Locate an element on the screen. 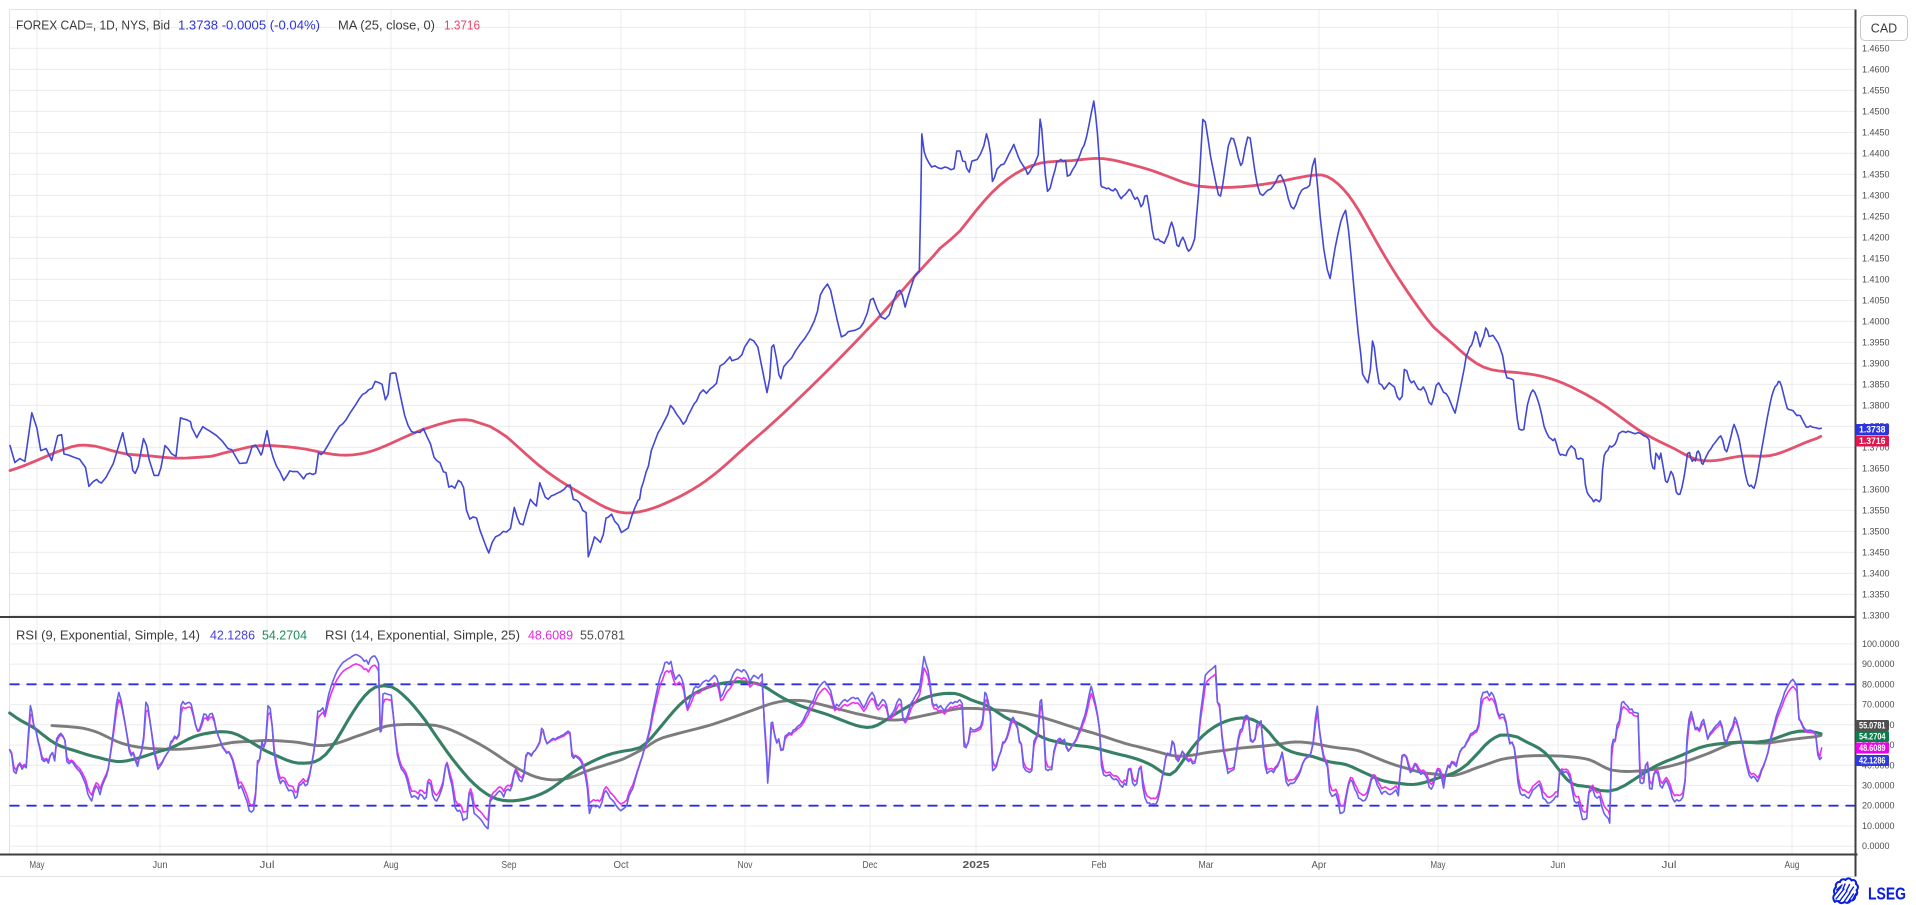  svg-text: 1.3550 is located at coordinates (1876, 510).